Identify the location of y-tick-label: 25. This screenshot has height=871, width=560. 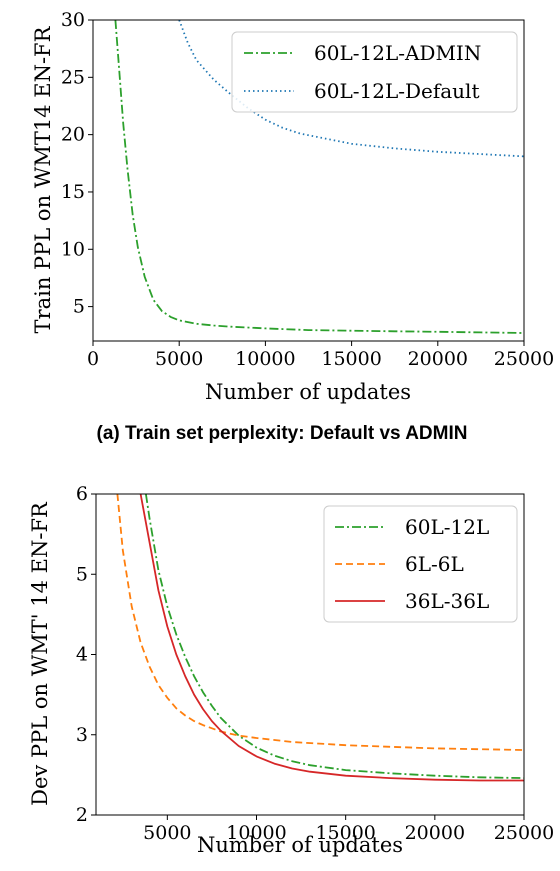
(73, 77).